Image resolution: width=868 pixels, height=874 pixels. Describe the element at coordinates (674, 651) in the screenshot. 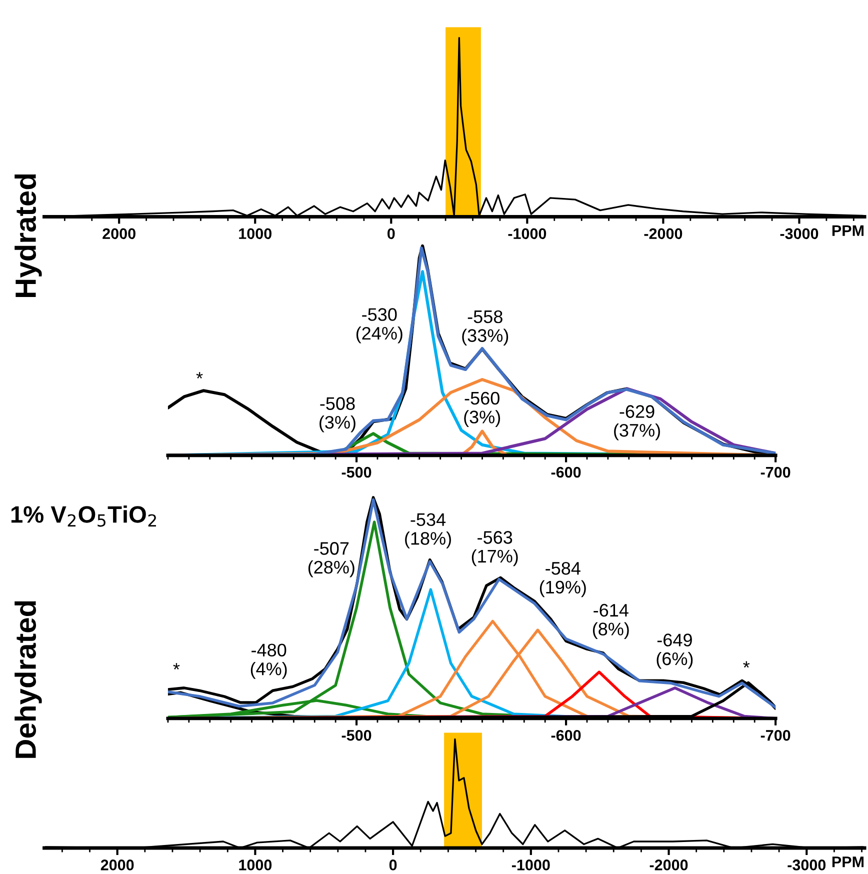

I see `annotation: -649 (6%)` at that location.